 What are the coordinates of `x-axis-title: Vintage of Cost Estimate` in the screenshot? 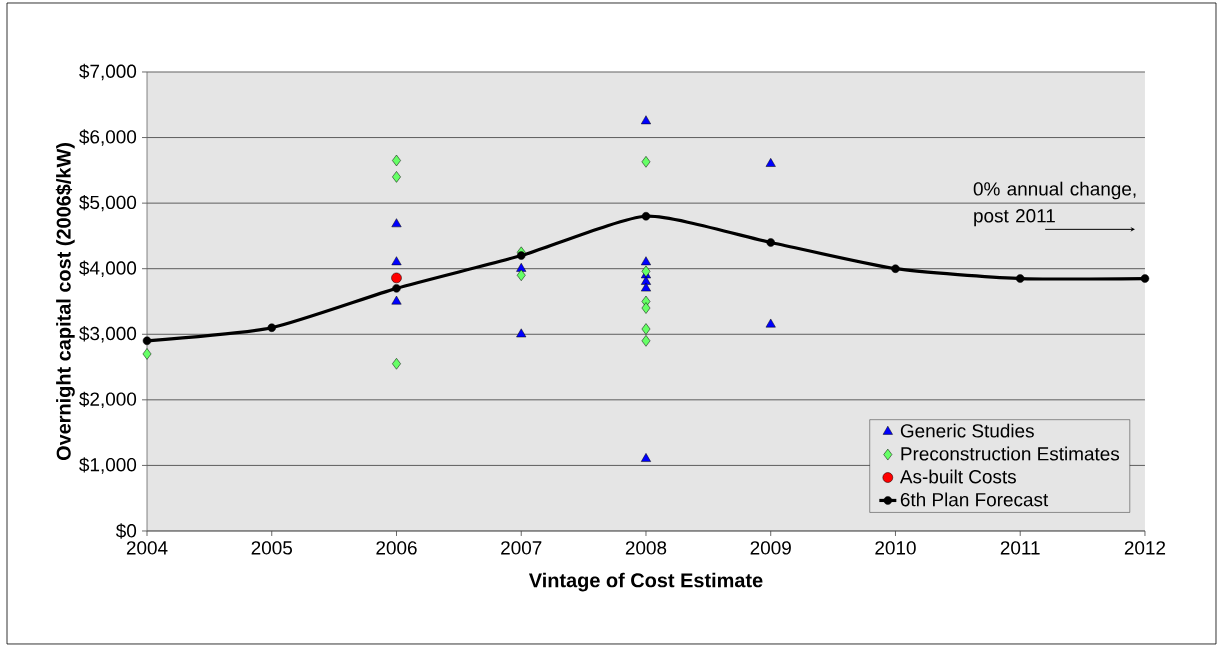 It's located at (645, 582).